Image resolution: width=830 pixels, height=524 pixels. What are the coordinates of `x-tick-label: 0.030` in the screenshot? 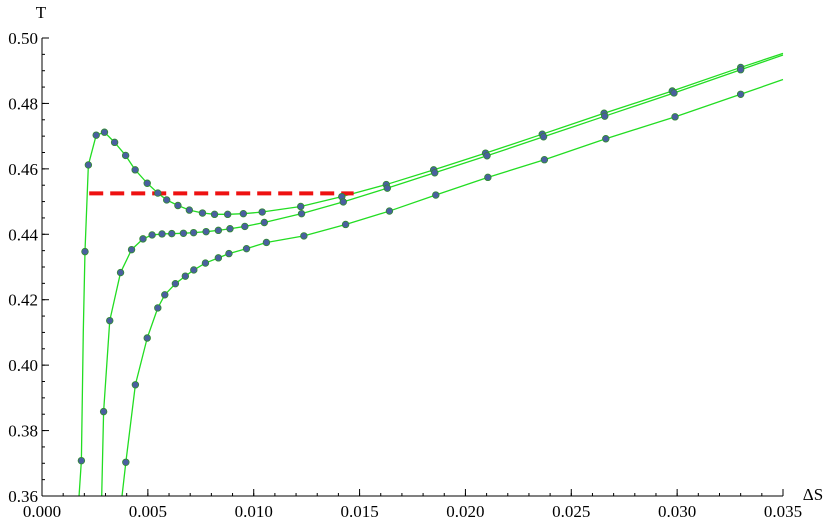 It's located at (677, 511).